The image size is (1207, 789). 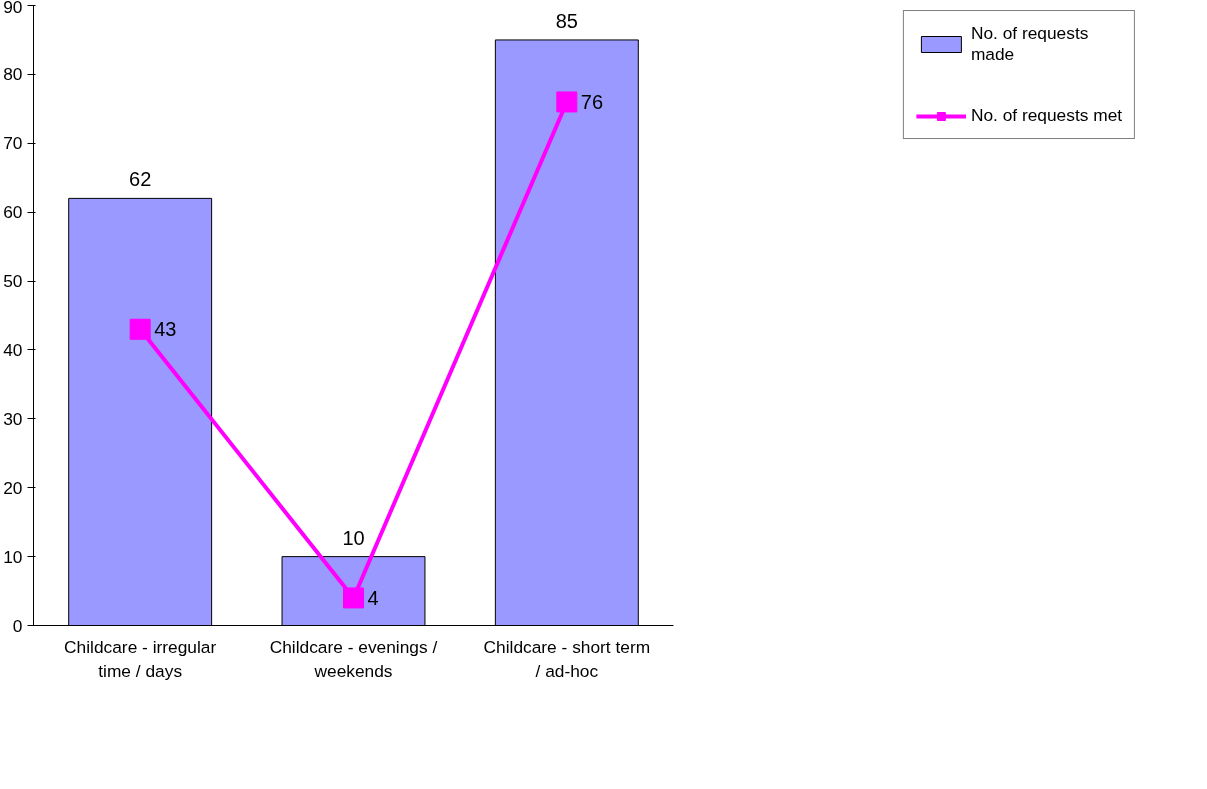 I want to click on legend-label: No. of requests made, so click(x=1029, y=44).